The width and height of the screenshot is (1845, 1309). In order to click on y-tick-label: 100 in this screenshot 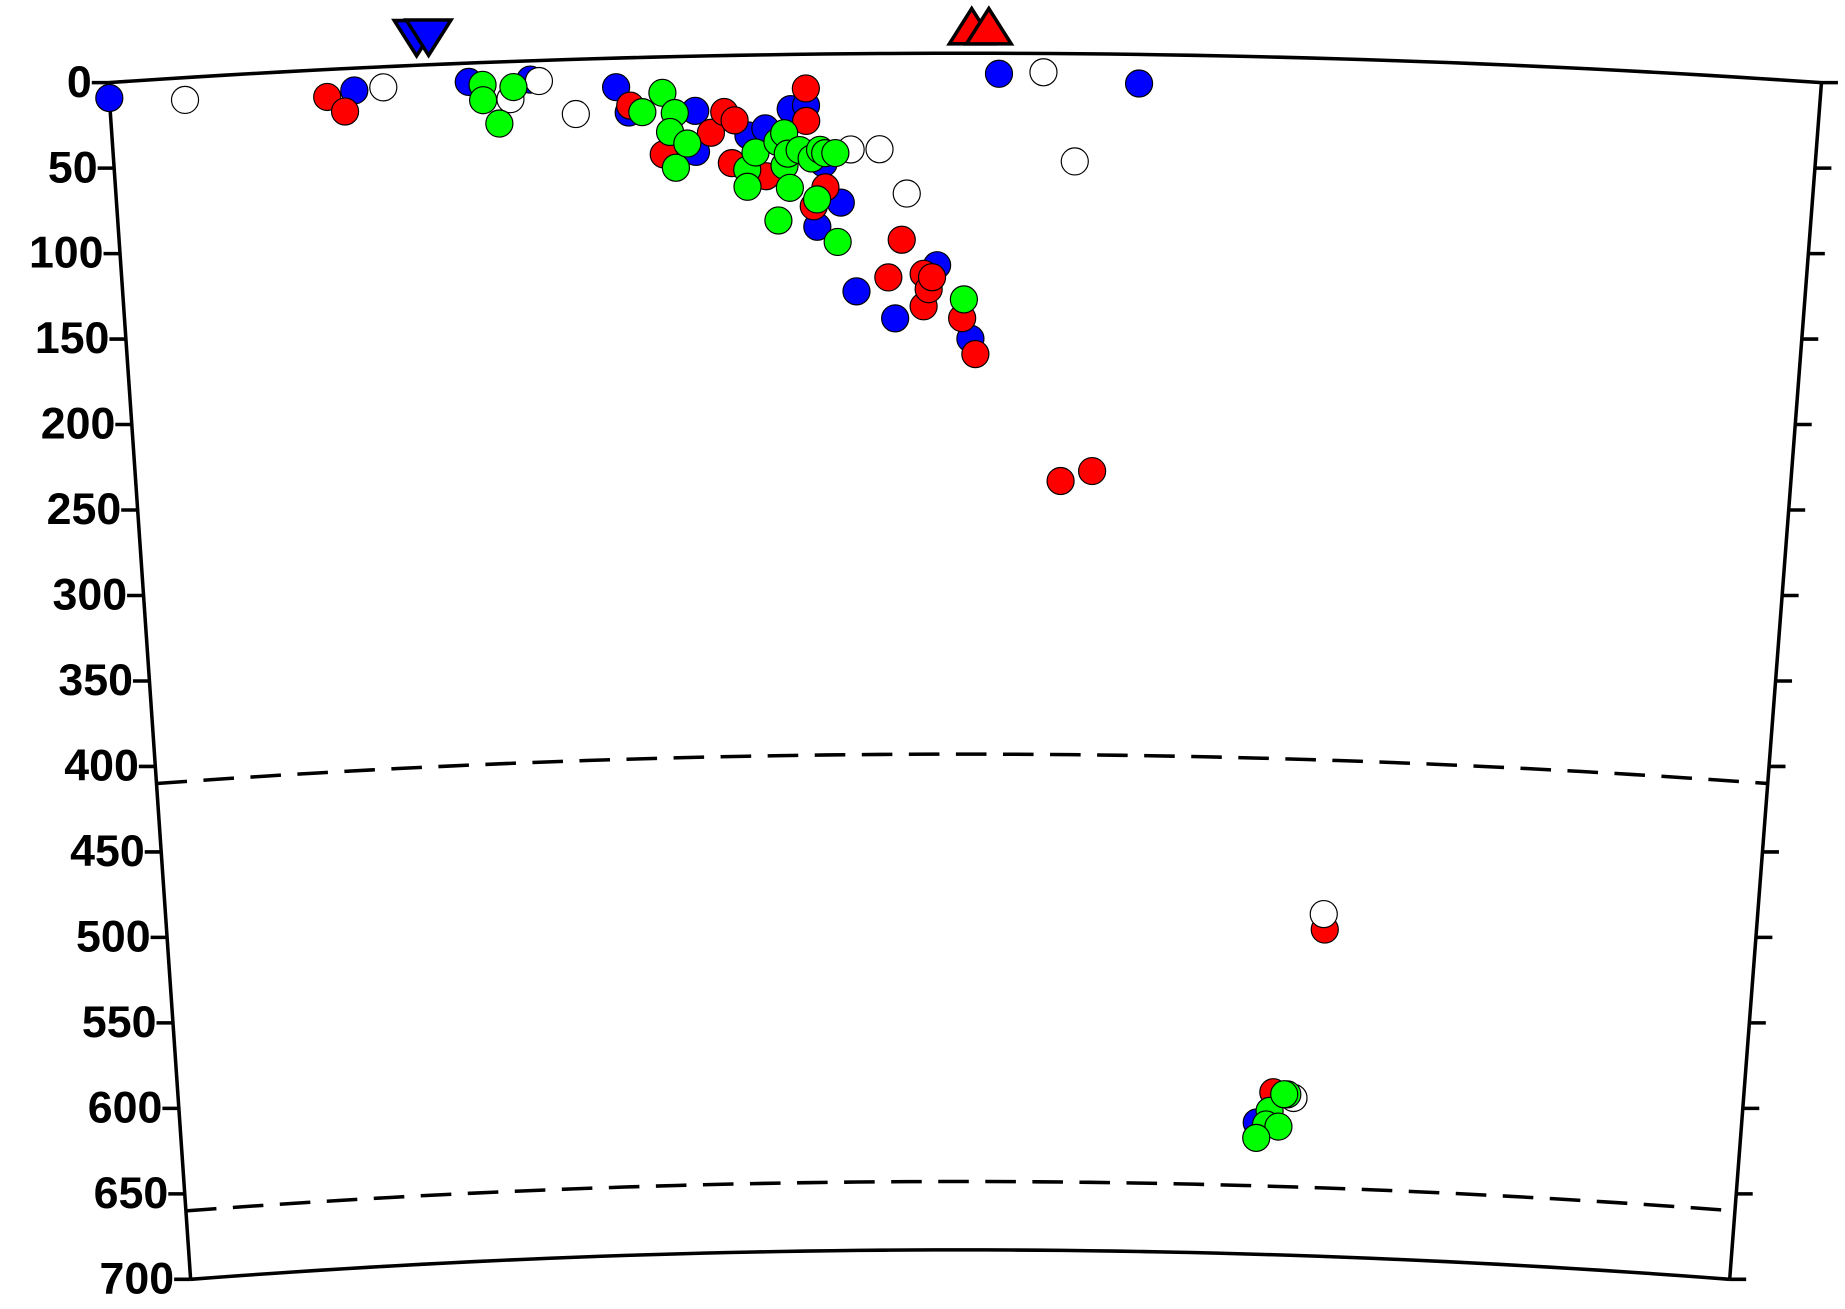, I will do `click(66, 253)`.